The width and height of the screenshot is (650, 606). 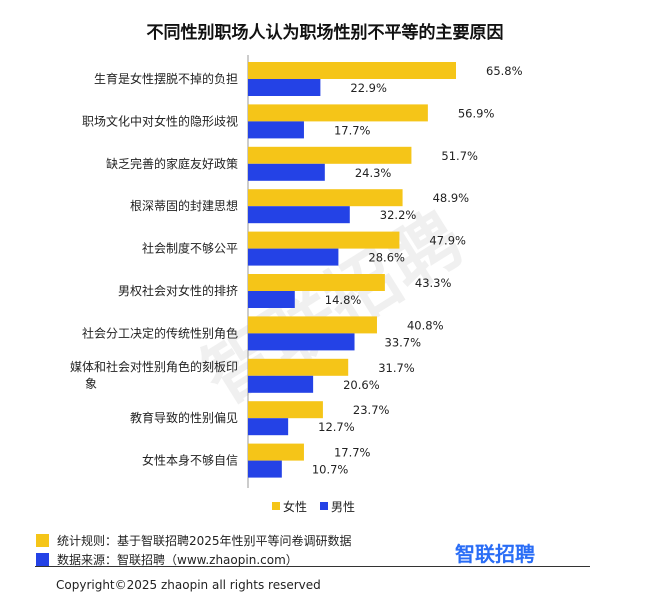 What do you see at coordinates (396, 368) in the screenshot?
I see `bar-value-label: 31.7%` at bounding box center [396, 368].